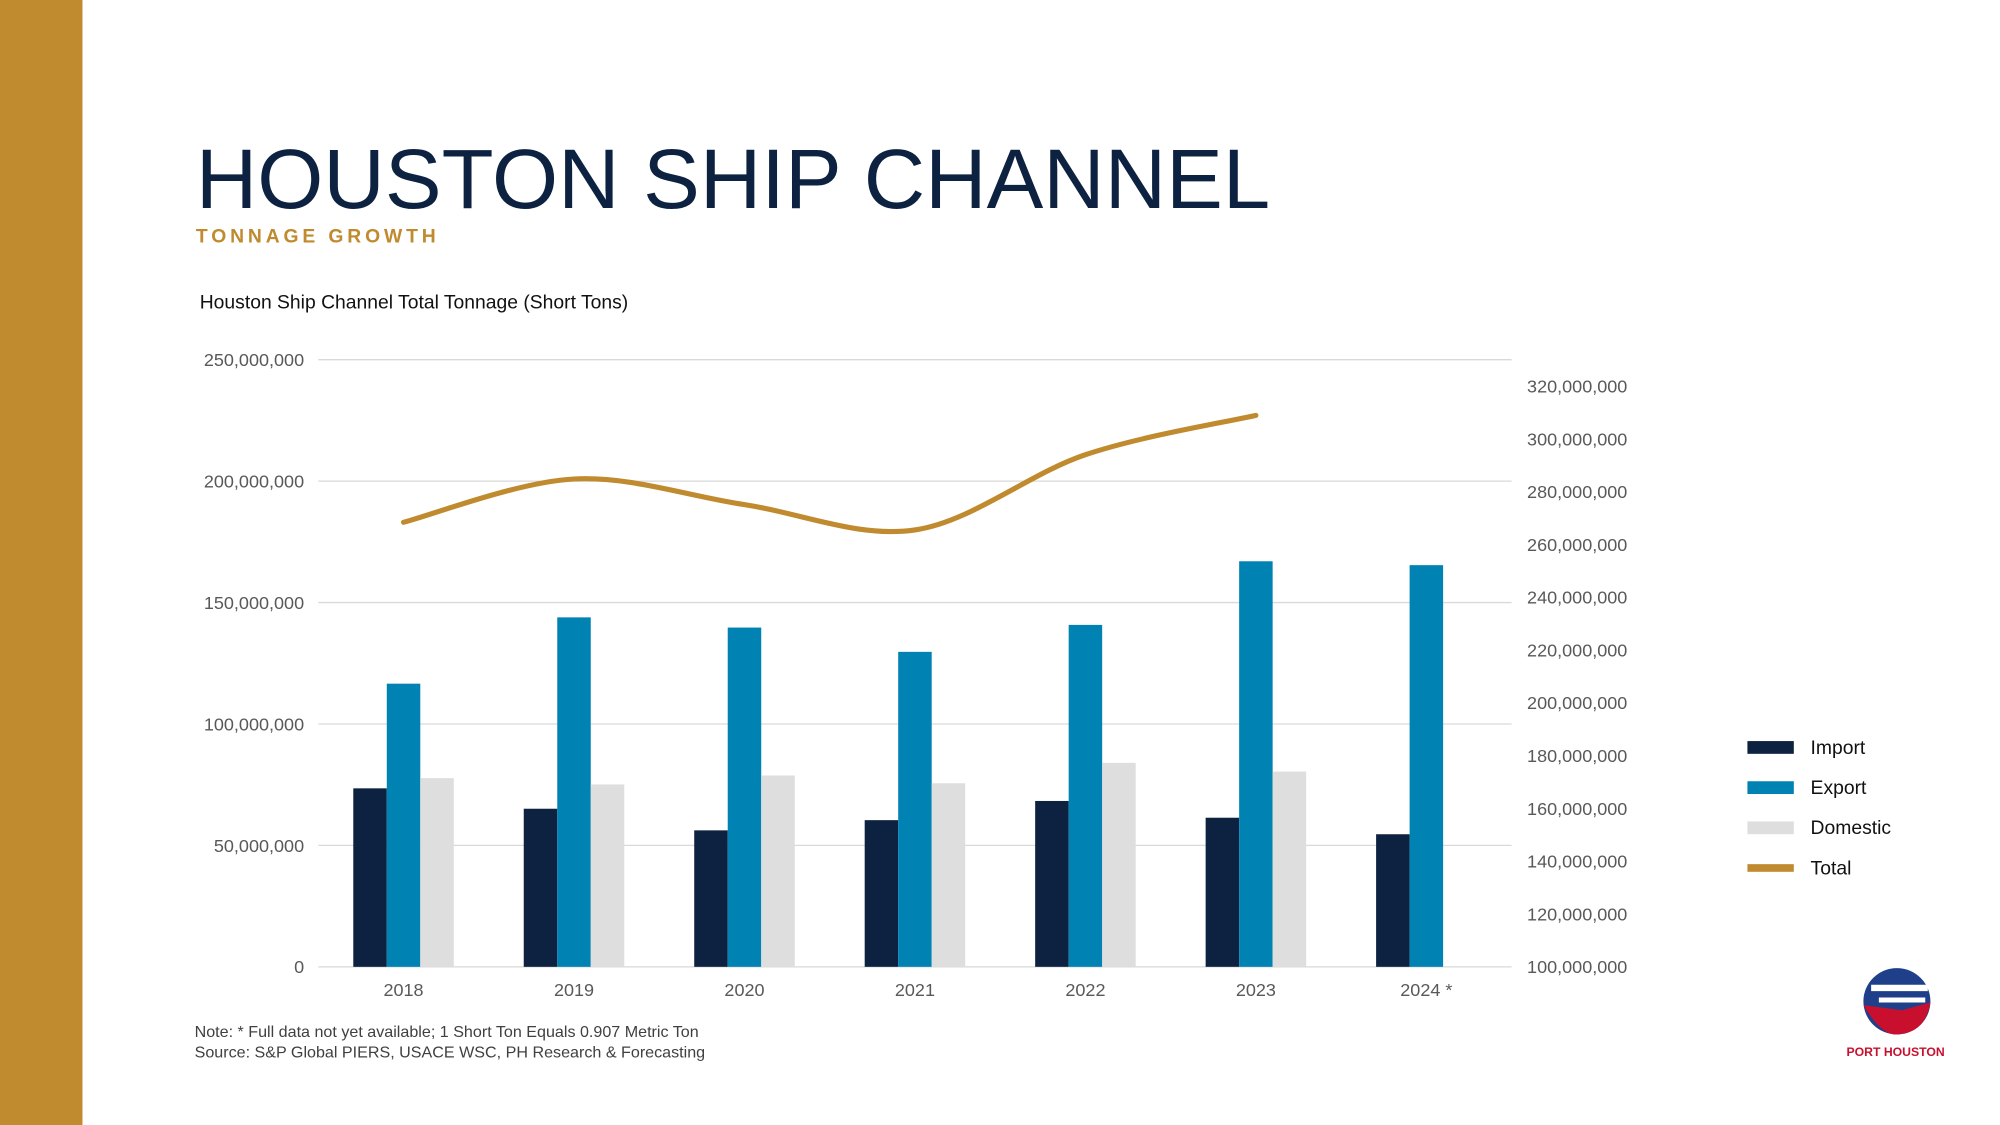 The width and height of the screenshot is (2000, 1125). I want to click on y-tick-label: 150,000,000, so click(254, 603).